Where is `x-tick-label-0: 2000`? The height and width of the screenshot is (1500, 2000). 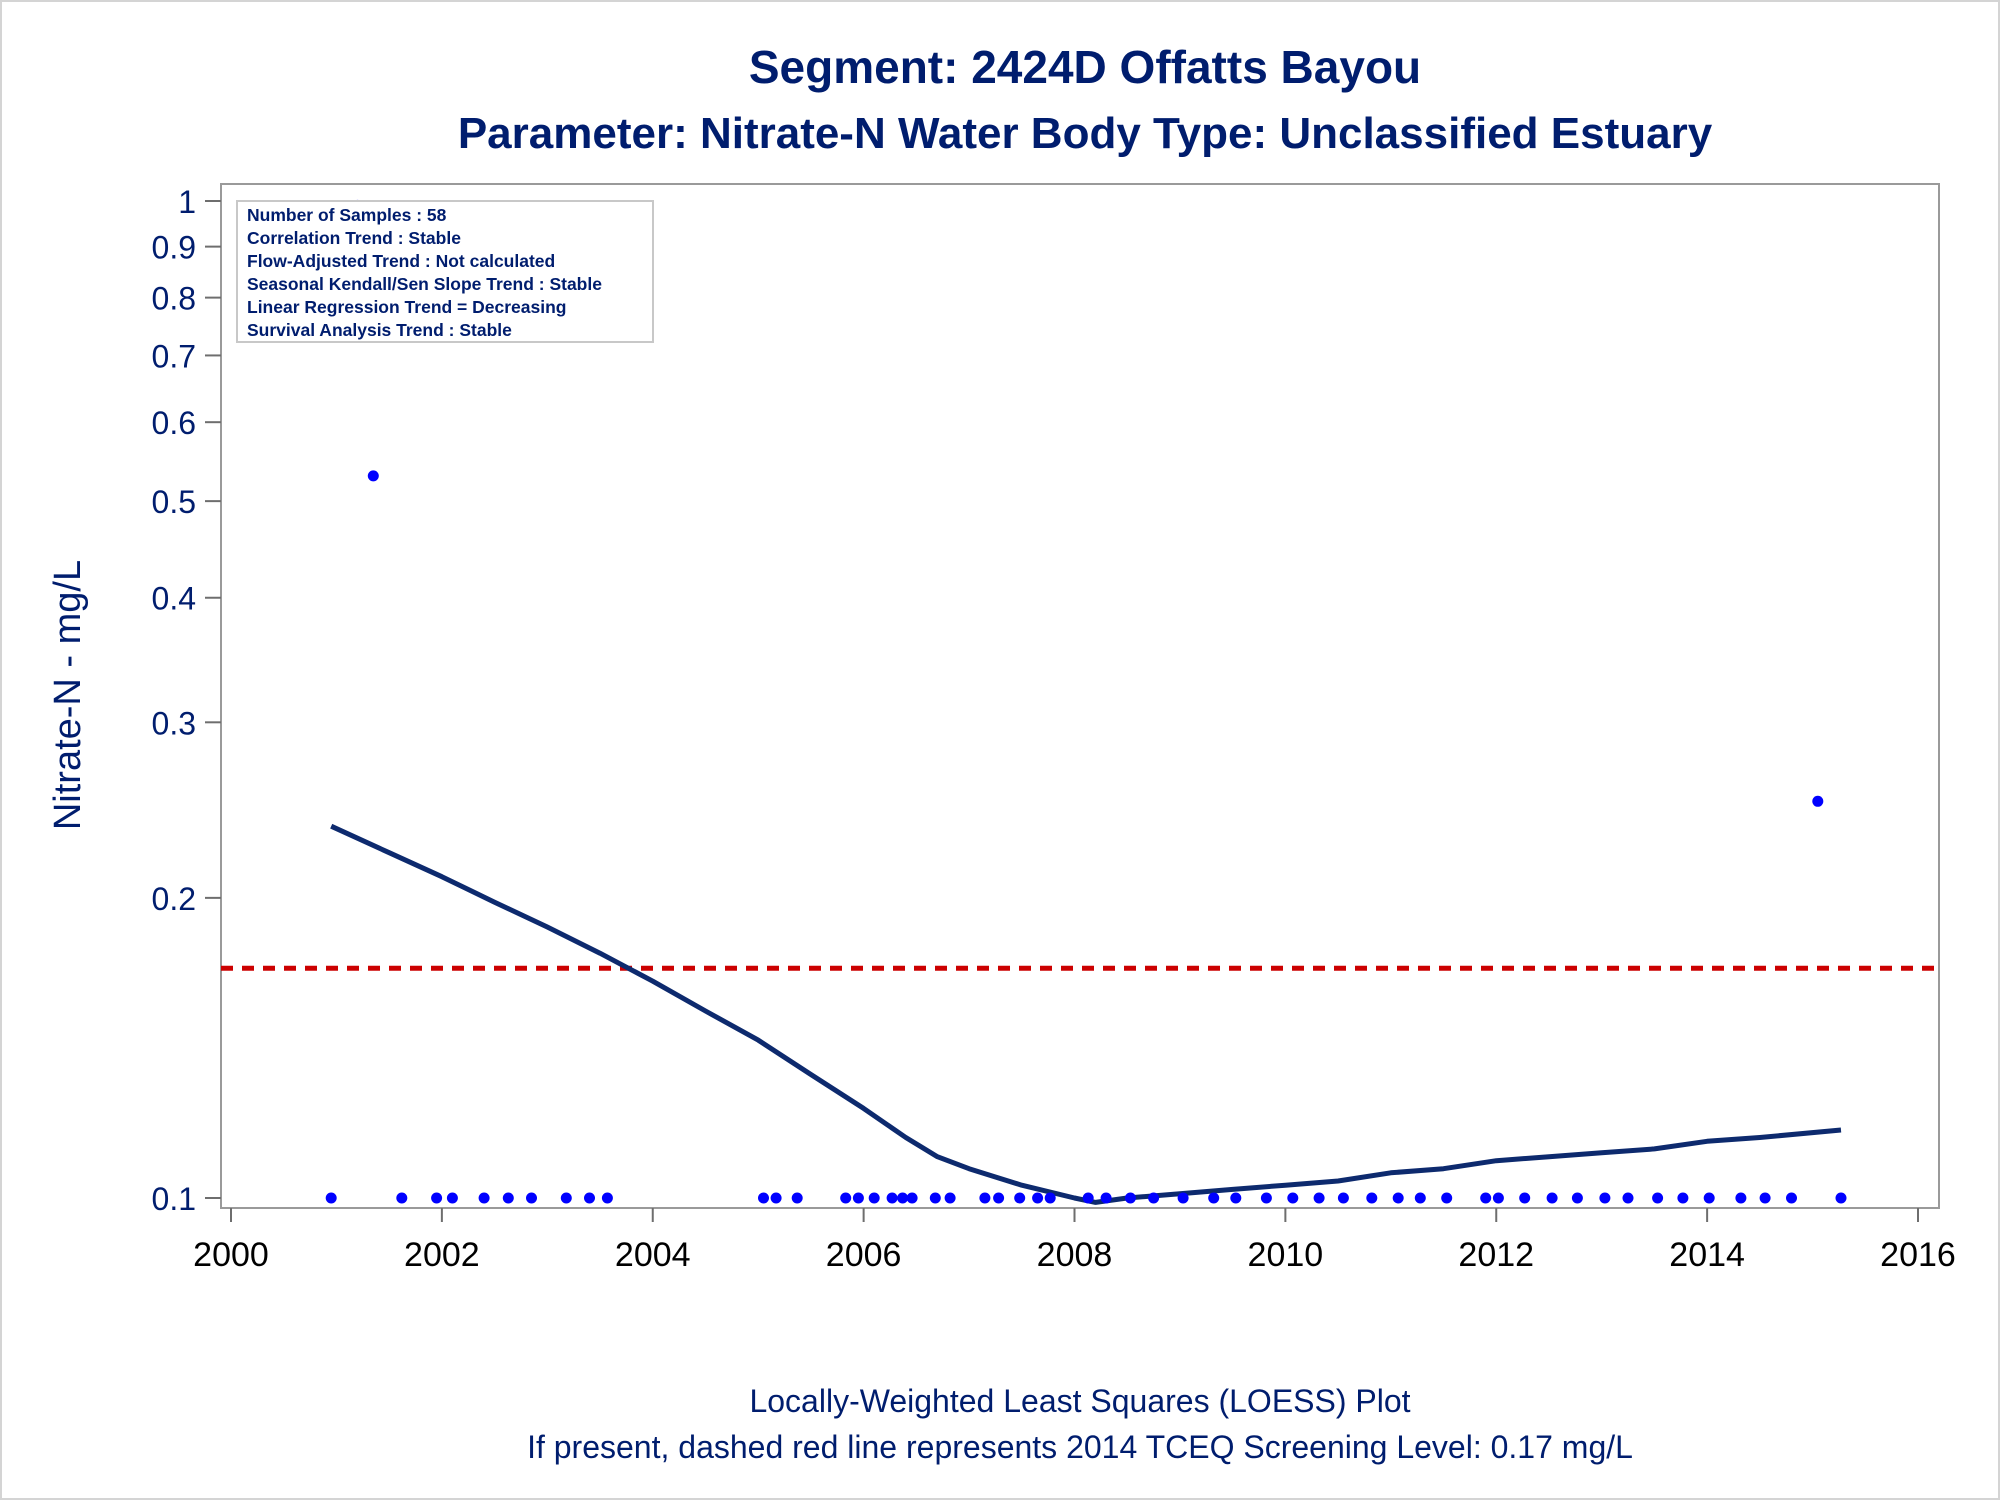 x-tick-label-0: 2000 is located at coordinates (231, 1255).